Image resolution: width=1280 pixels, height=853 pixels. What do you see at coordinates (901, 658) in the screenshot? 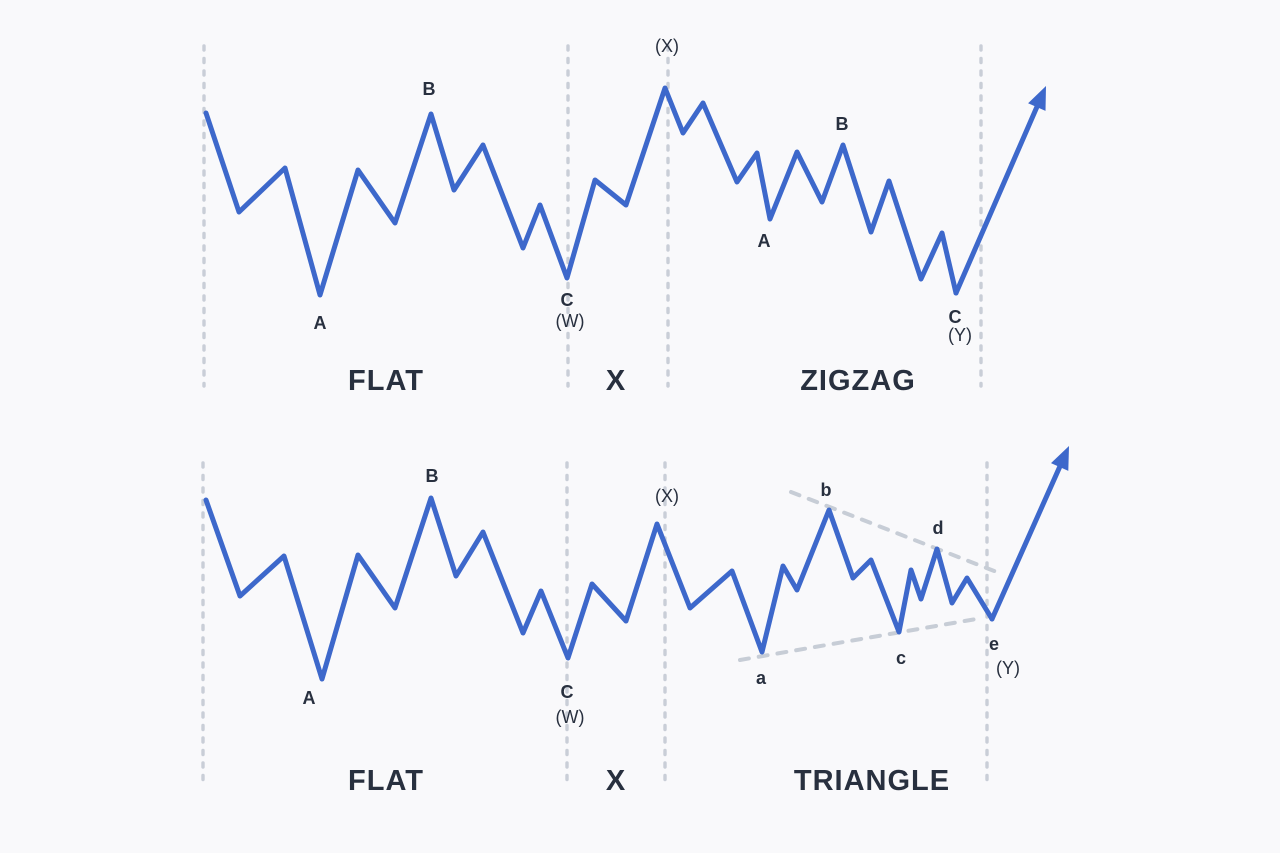
I see `point-label-c: c` at bounding box center [901, 658].